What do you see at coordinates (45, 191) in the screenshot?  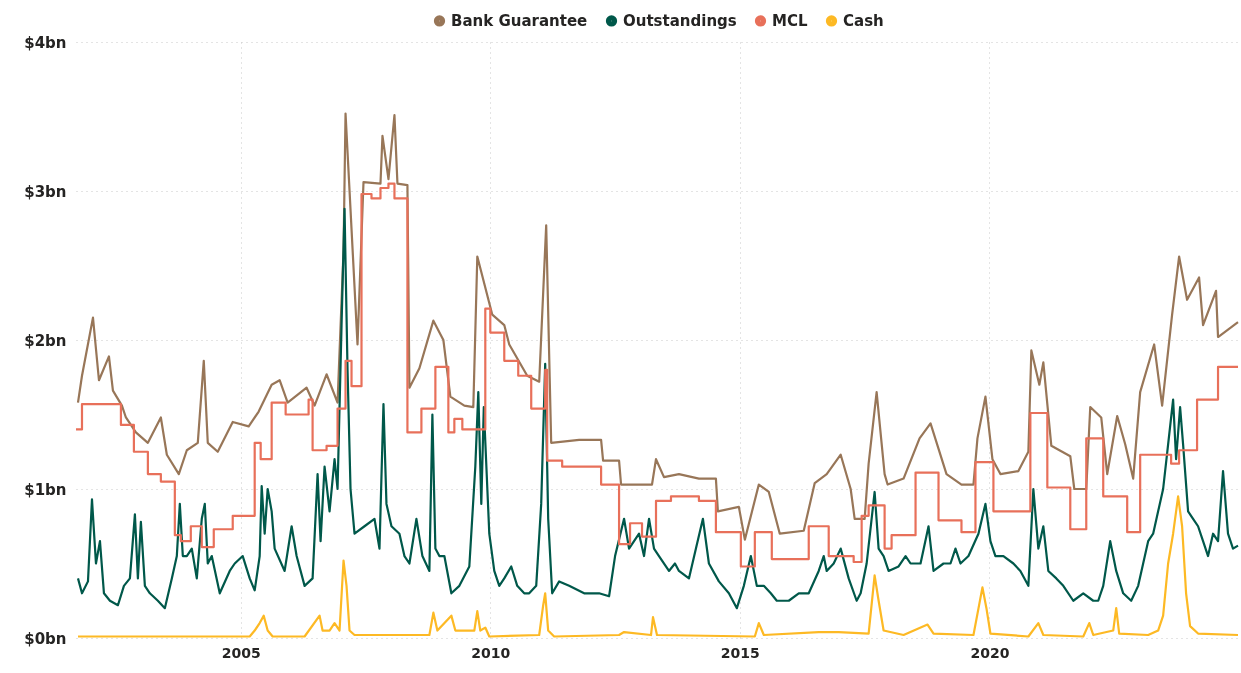 I see `y-tick-label: $3bn` at bounding box center [45, 191].